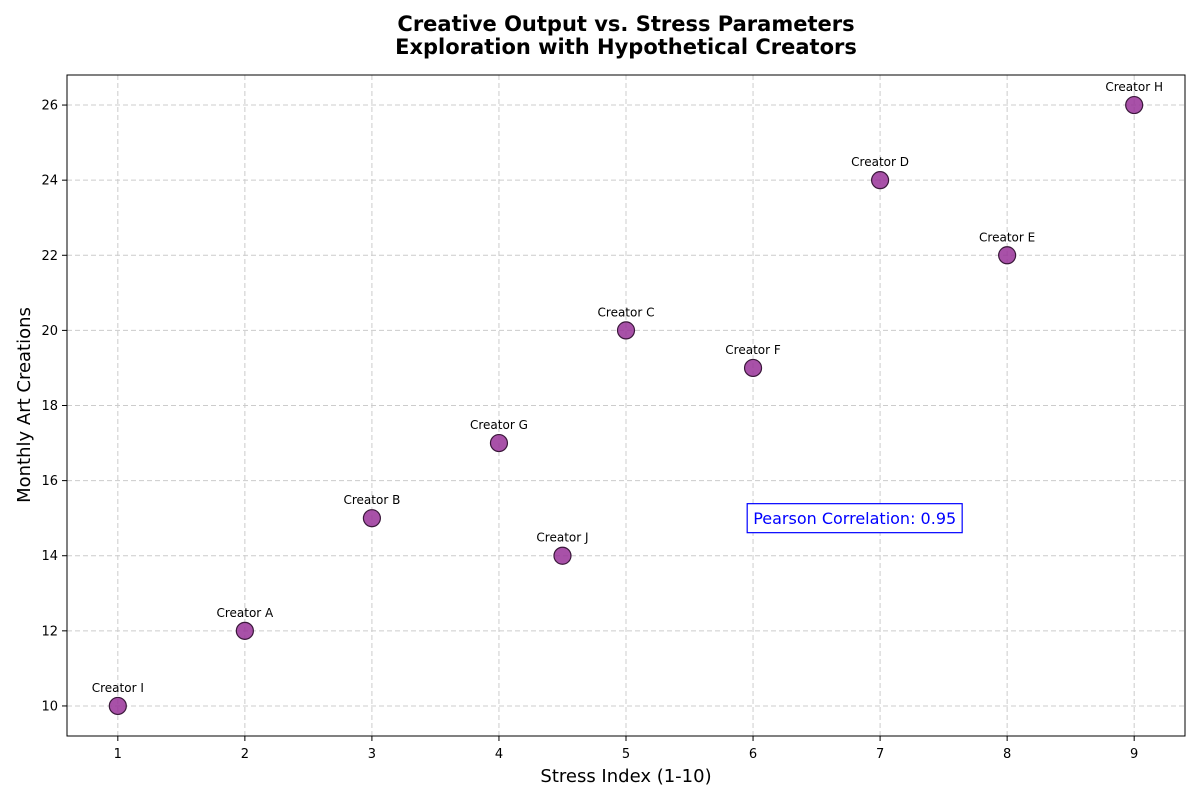  I want to click on y-tick-label: 16, so click(49, 481).